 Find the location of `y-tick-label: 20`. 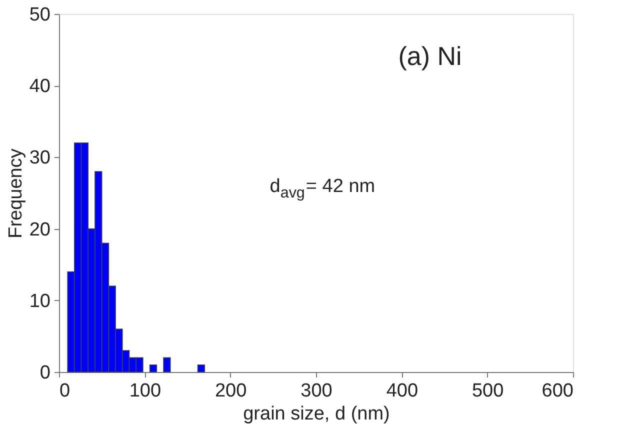

y-tick-label: 20 is located at coordinates (39, 229).